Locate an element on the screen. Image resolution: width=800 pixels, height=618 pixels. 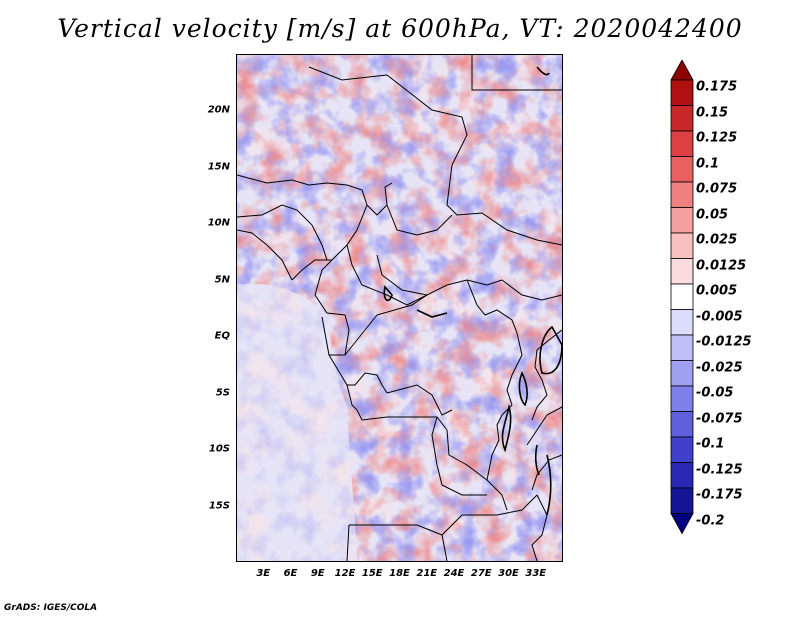
lon-tick-label: 3E is located at coordinates (263, 573).